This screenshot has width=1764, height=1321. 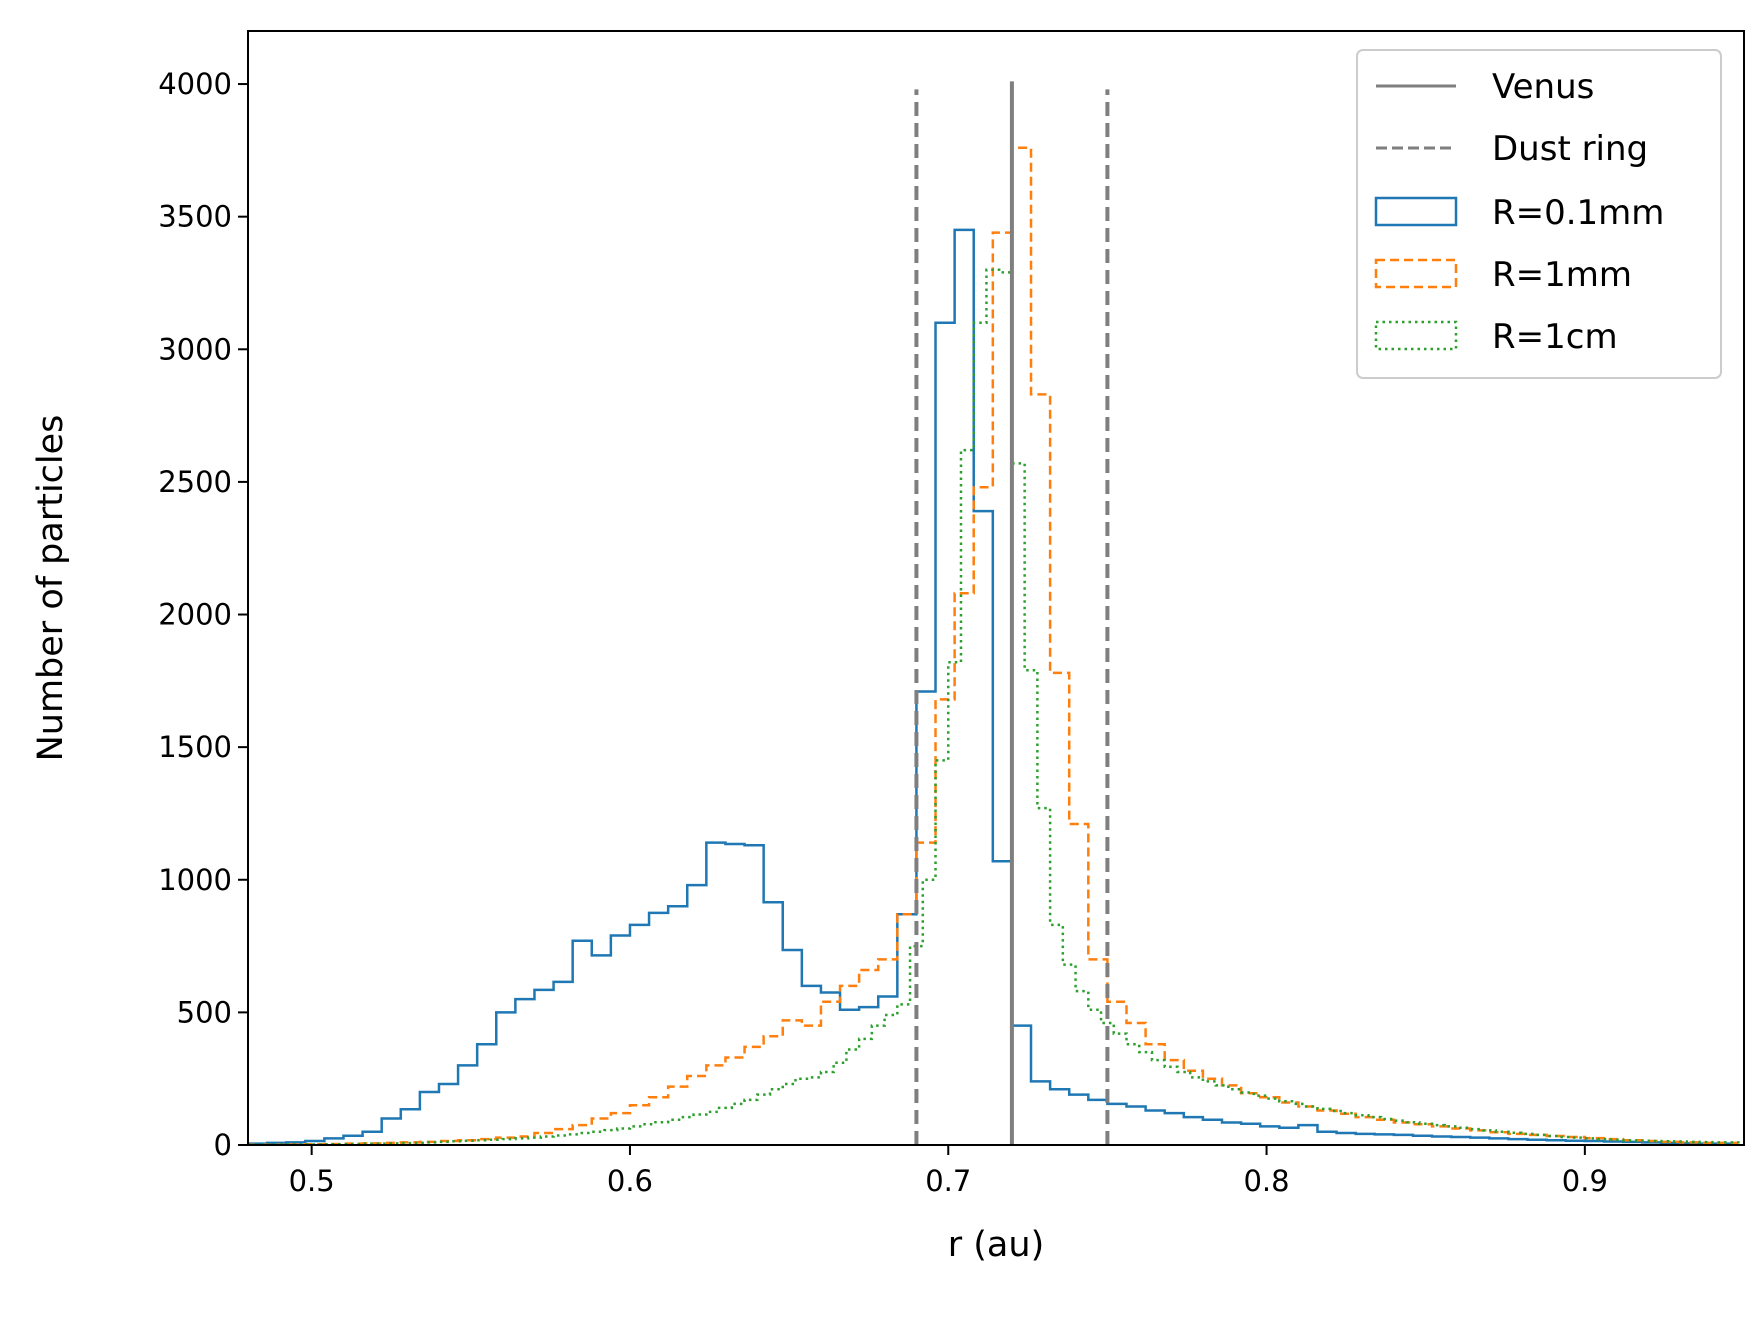 What do you see at coordinates (1543, 87) in the screenshot?
I see `legend-venus-label: Venus` at bounding box center [1543, 87].